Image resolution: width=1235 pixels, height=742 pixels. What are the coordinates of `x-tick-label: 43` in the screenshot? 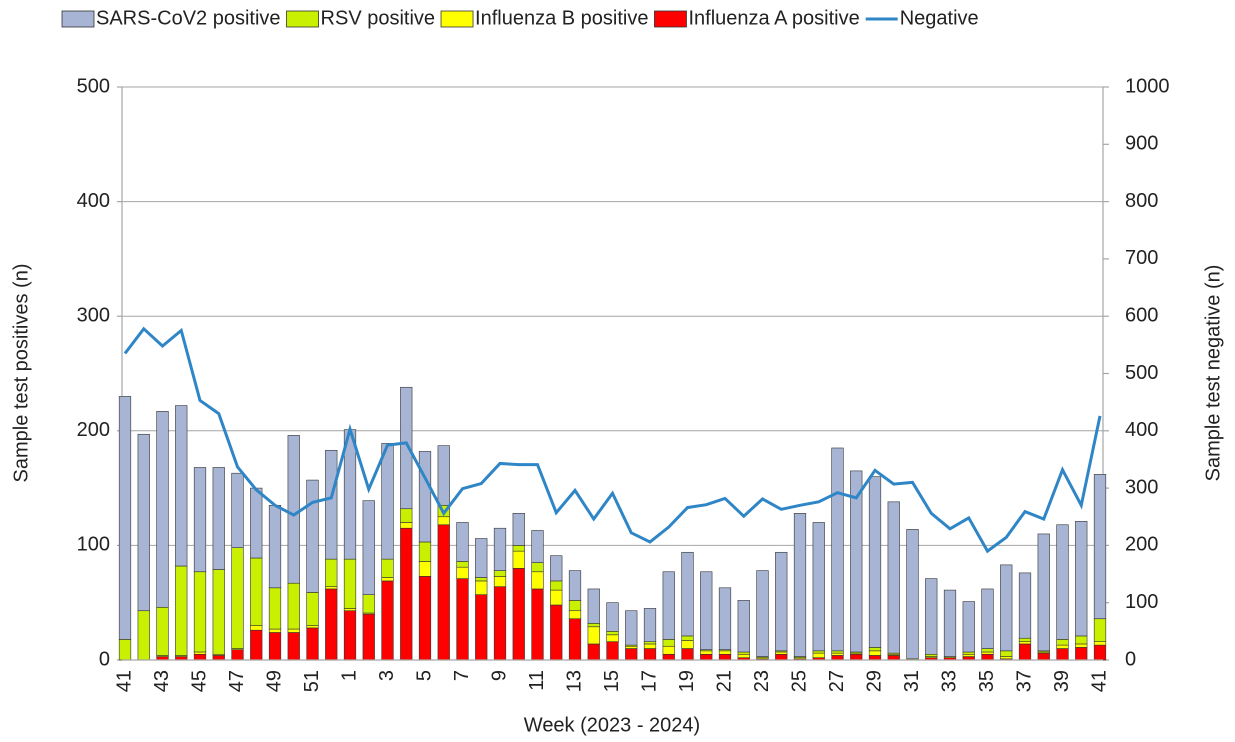 It's located at (162, 681).